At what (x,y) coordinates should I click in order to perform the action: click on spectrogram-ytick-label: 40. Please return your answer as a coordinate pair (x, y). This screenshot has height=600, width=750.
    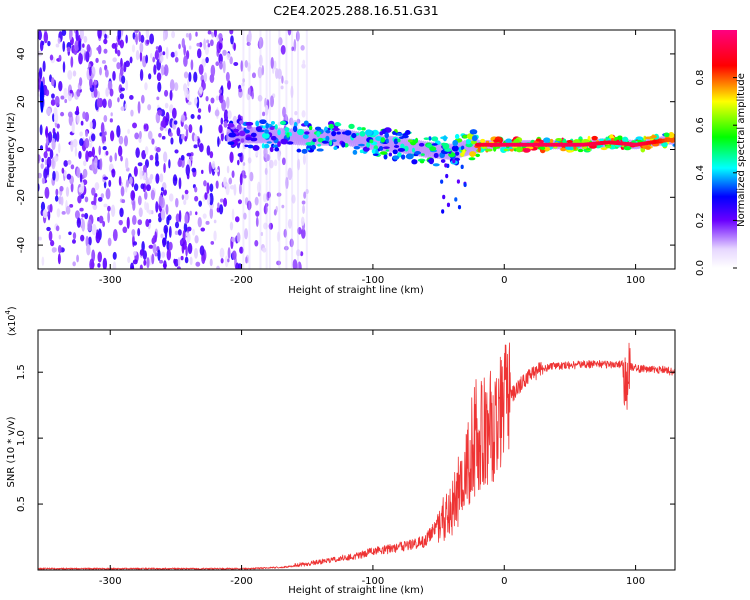
    Looking at the image, I should click on (21, 54).